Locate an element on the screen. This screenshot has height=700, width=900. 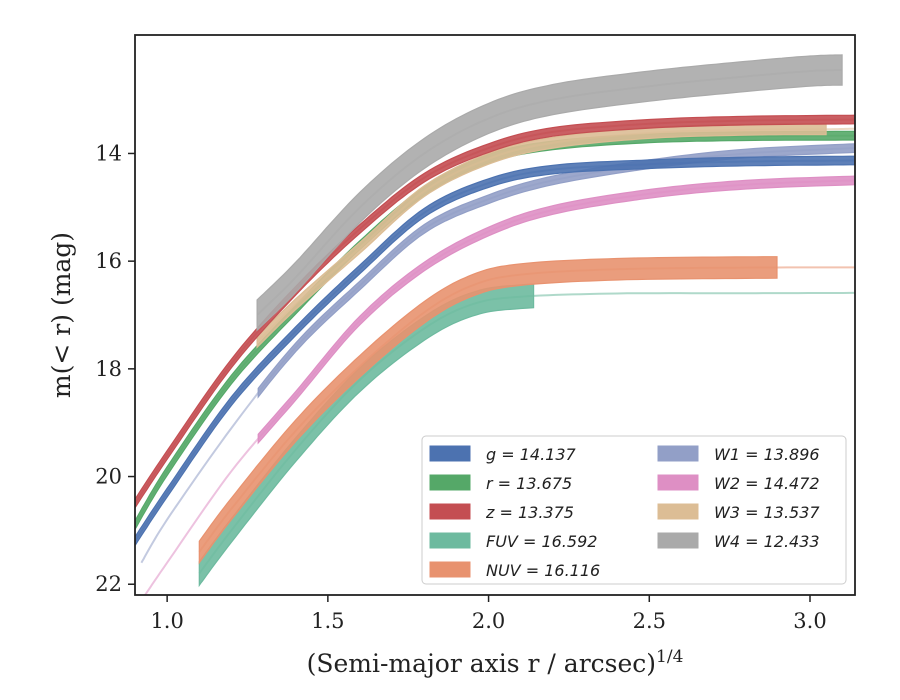
legend-item-fuv: FUV = 16.592 is located at coordinates (513, 541).